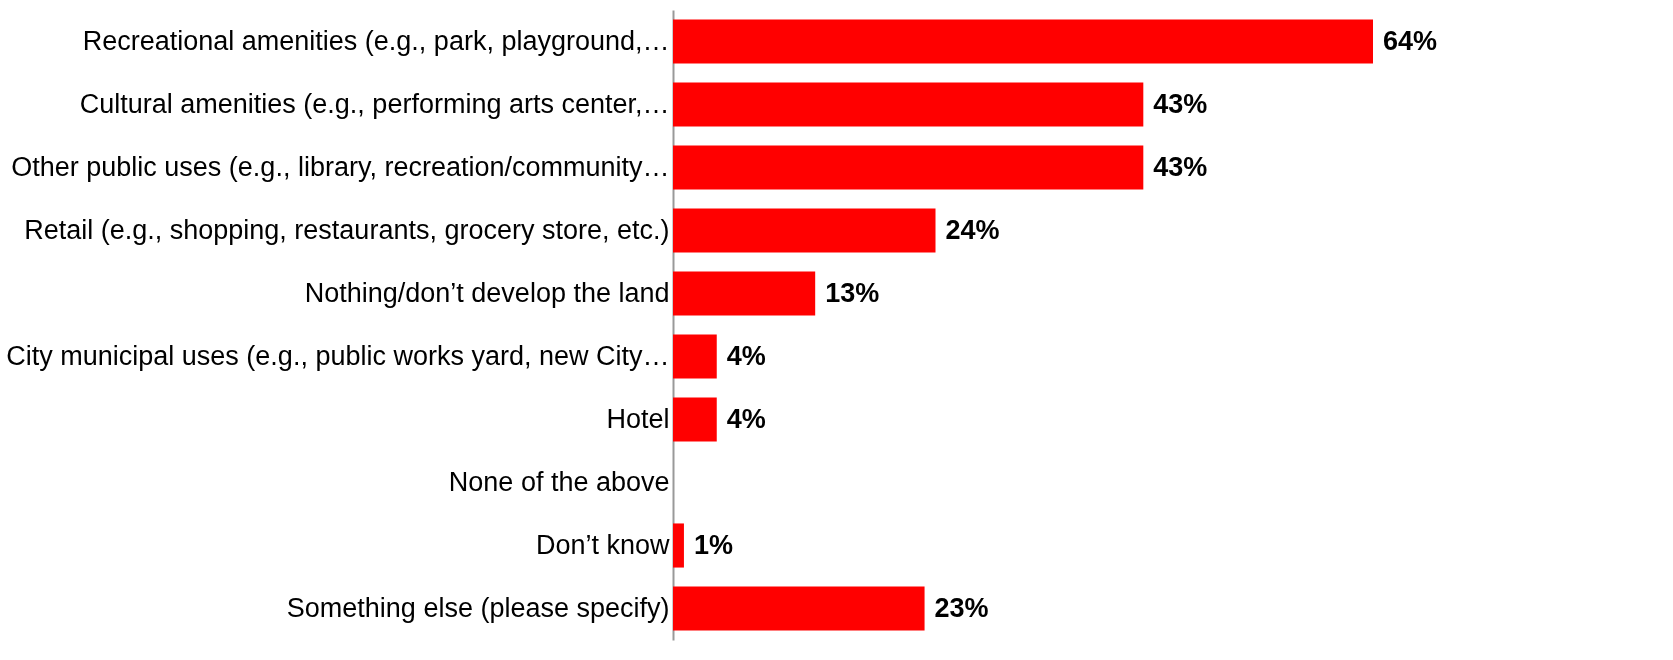  Describe the element at coordinates (972, 229) in the screenshot. I see `data-label: 24%` at that location.